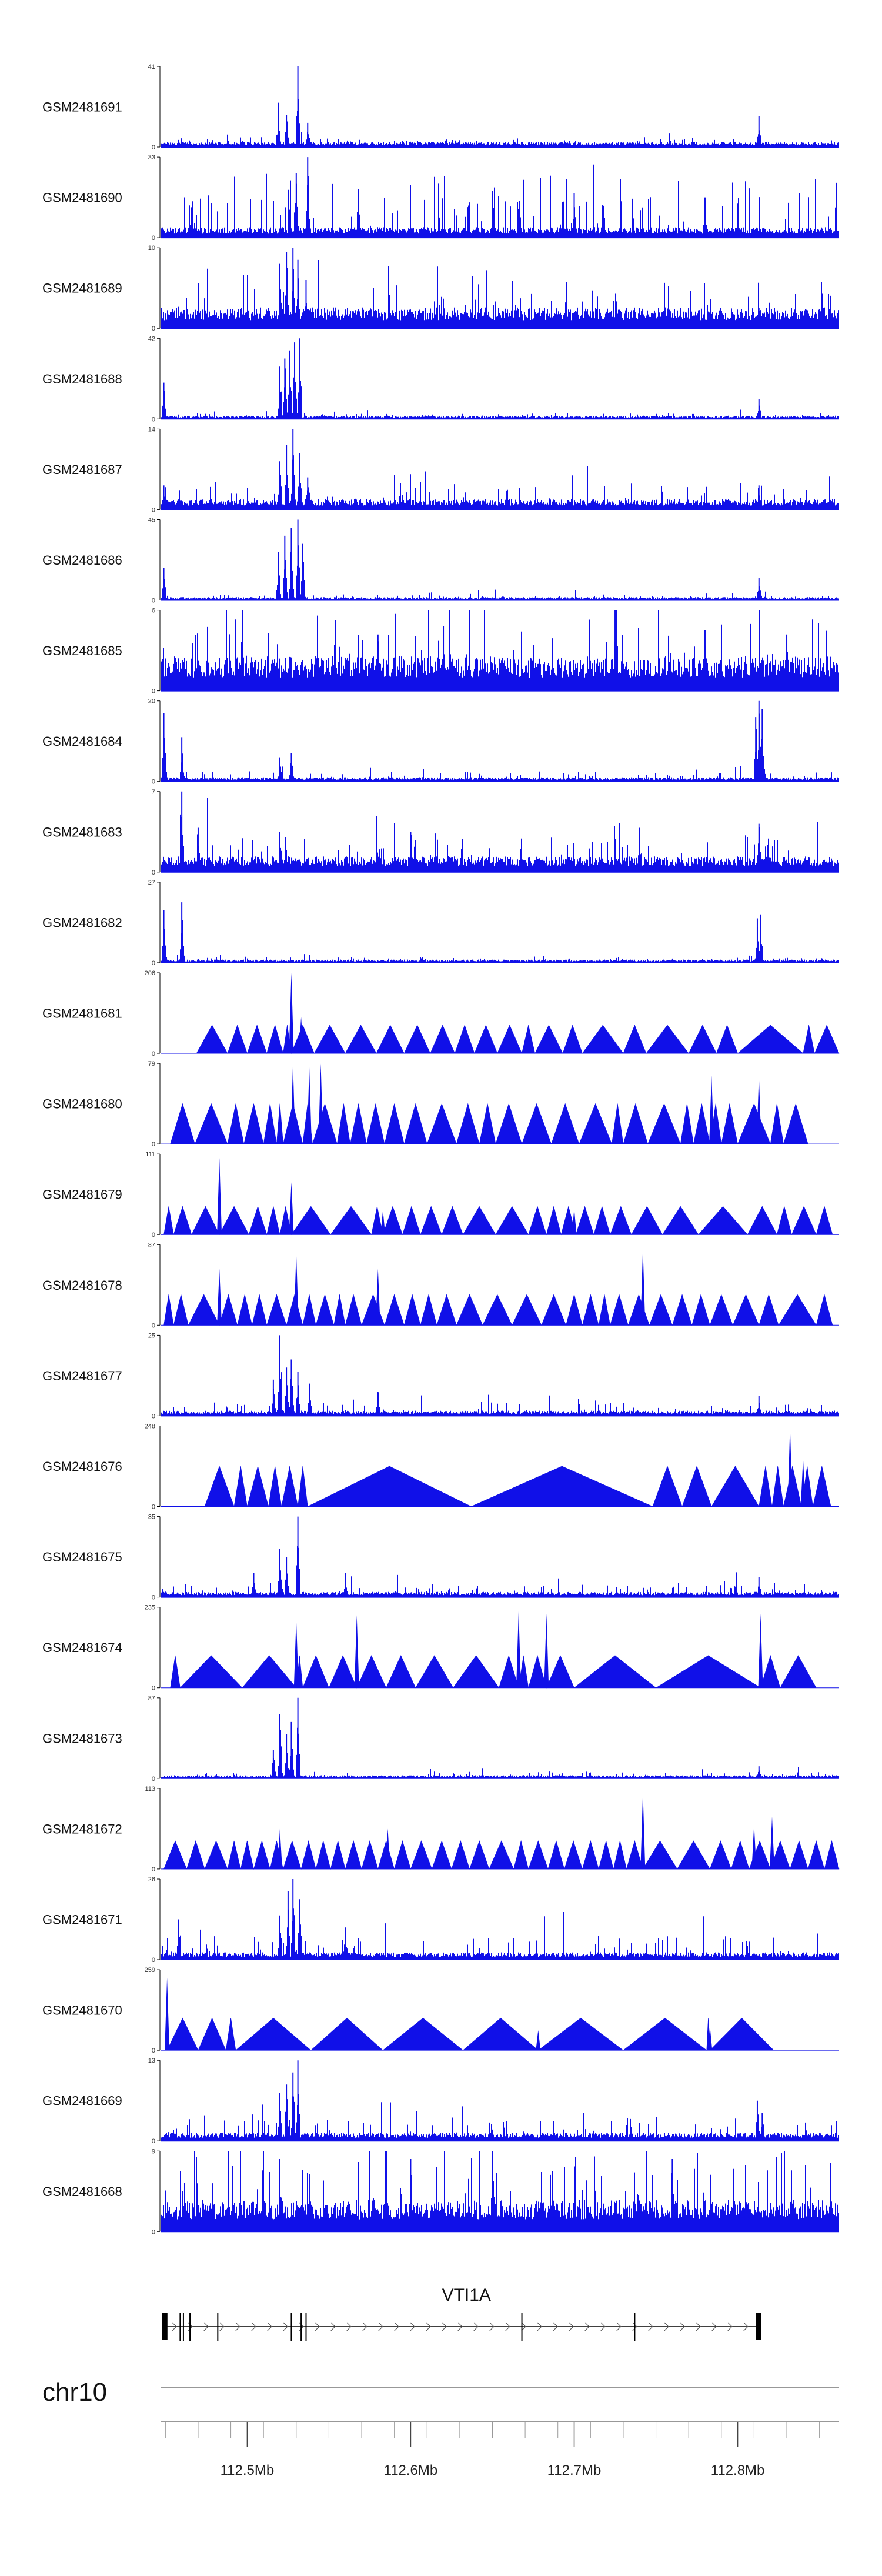 This screenshot has width=882, height=2576. What do you see at coordinates (440, 1376) in the screenshot?
I see `track-GSM2481677: GSM2481677 25 0` at bounding box center [440, 1376].